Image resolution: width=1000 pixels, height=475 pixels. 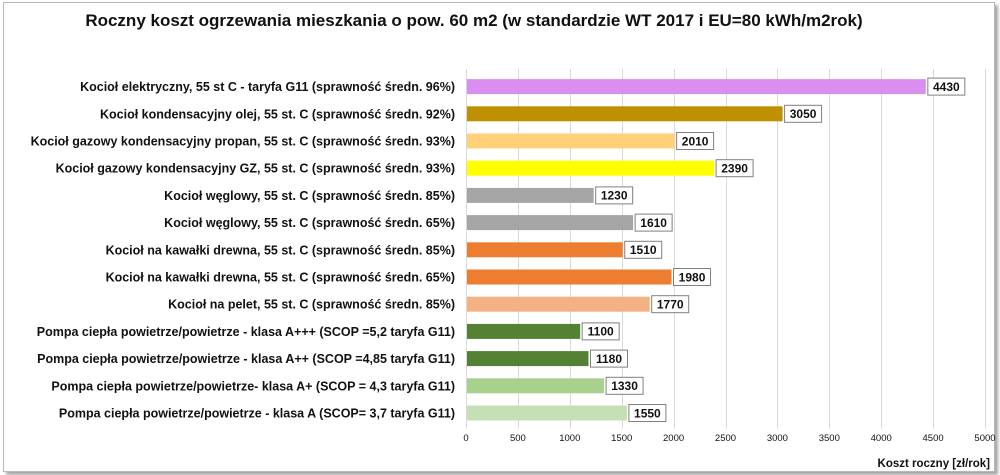 I want to click on x-tick-label: 2000, so click(x=673, y=438).